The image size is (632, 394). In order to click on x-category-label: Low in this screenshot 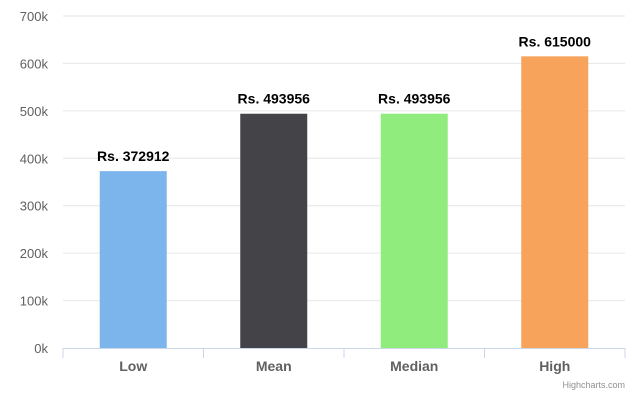, I will do `click(133, 366)`.